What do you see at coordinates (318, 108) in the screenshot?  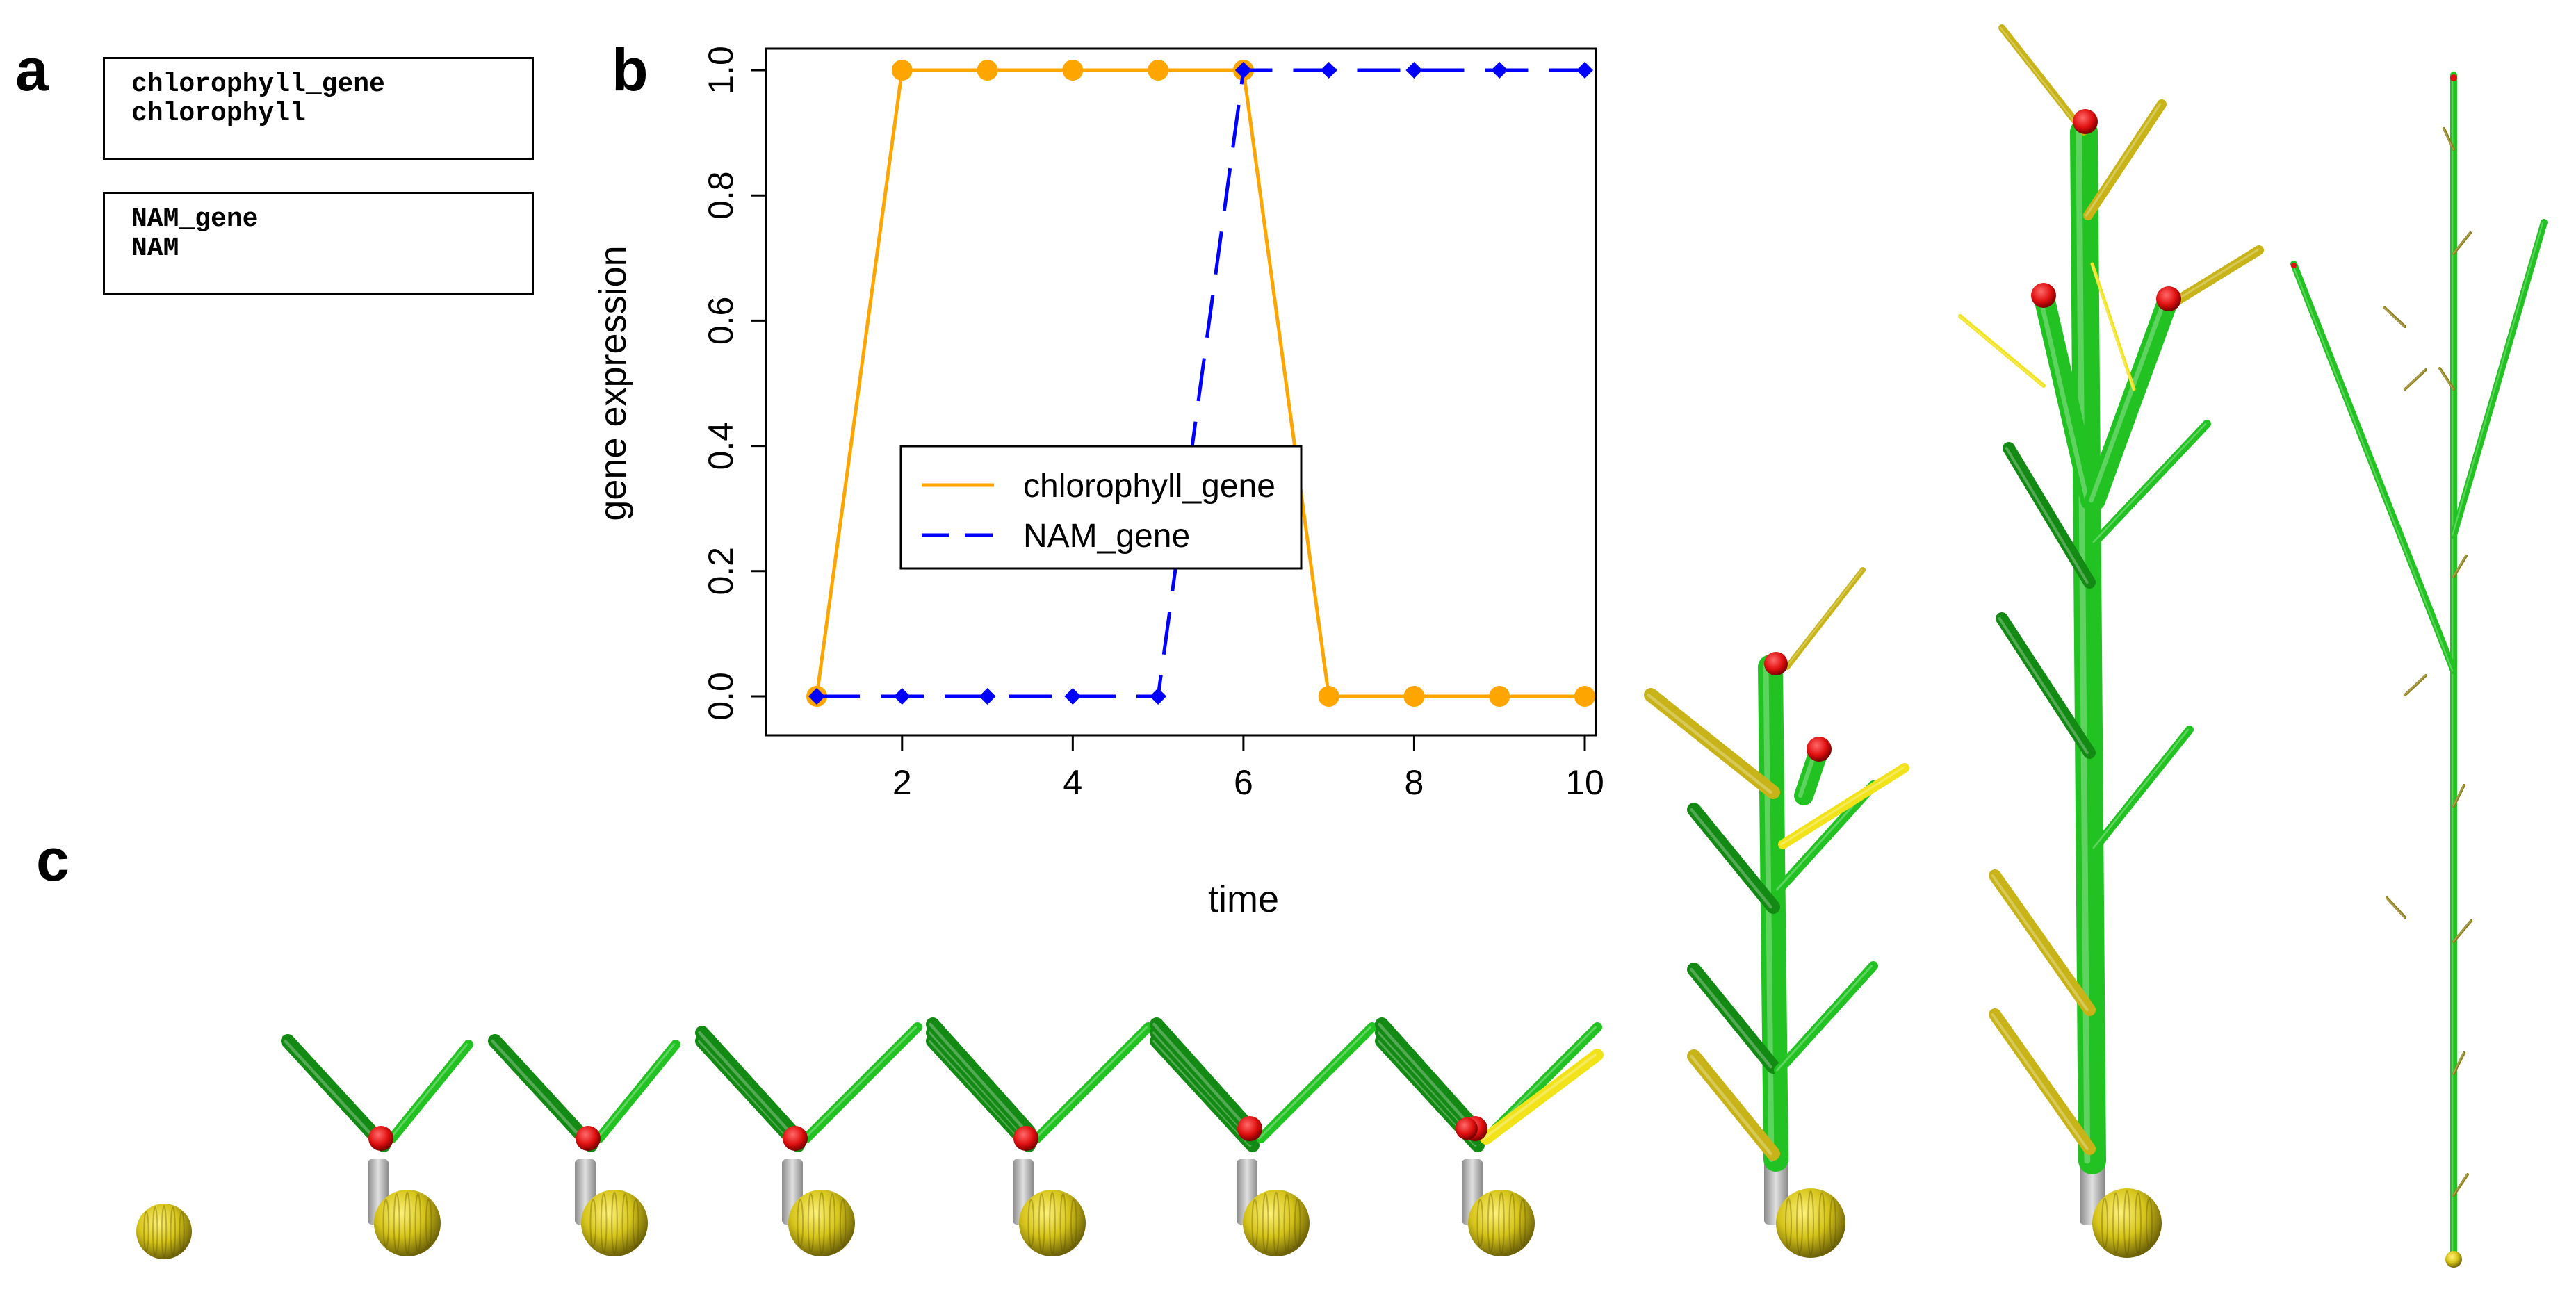 I see `gene-box-chlorophyll: chlorophyll_gene chlorophyll` at bounding box center [318, 108].